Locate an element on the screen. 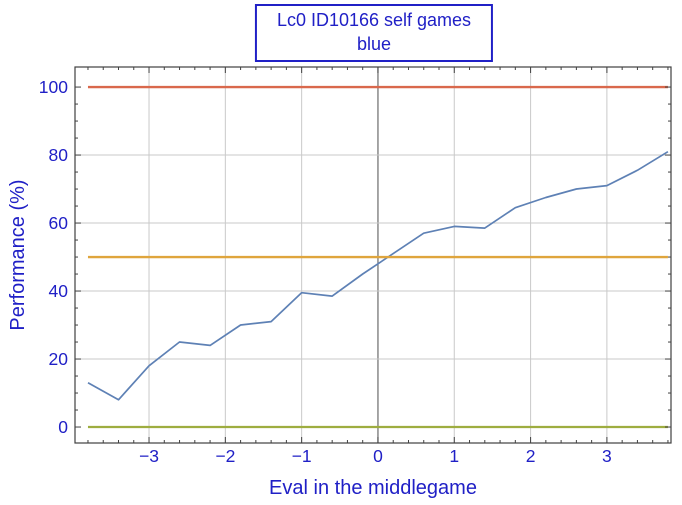 Image resolution: width=682 pixels, height=505 pixels. x-tick-label: −3 is located at coordinates (149, 456).